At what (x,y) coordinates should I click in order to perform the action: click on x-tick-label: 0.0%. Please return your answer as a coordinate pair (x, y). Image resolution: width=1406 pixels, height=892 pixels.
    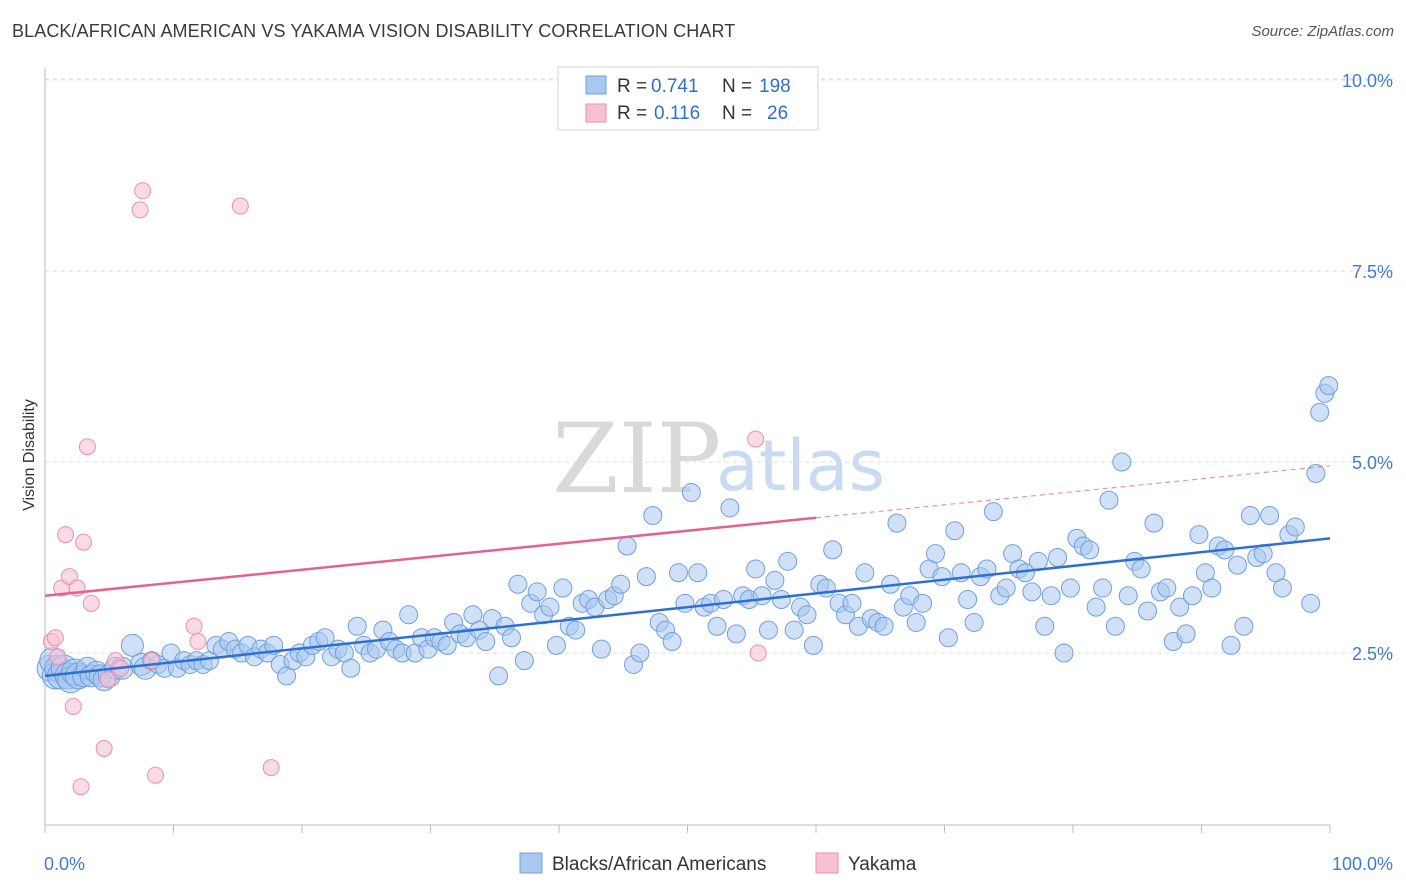
    Looking at the image, I should click on (64, 864).